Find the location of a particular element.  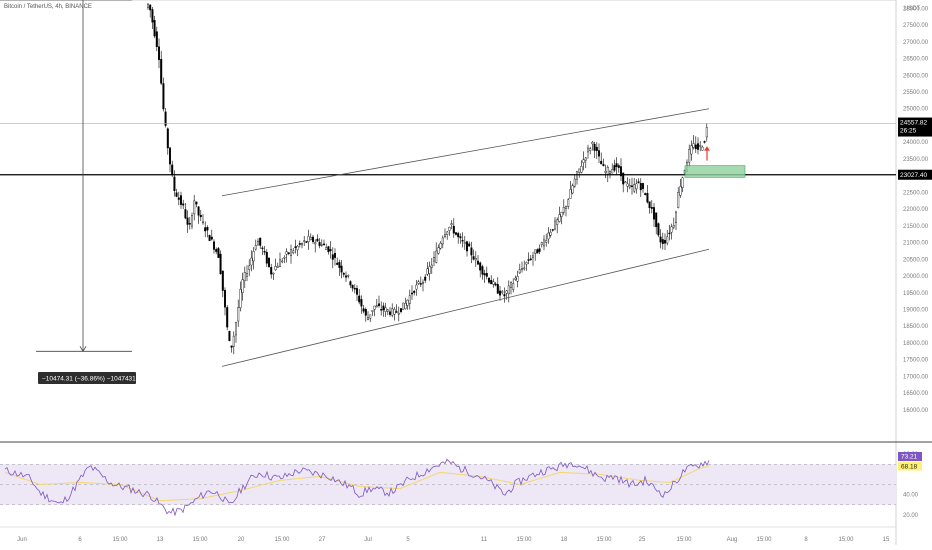

price-tick-label: 21000.00 is located at coordinates (916, 244).